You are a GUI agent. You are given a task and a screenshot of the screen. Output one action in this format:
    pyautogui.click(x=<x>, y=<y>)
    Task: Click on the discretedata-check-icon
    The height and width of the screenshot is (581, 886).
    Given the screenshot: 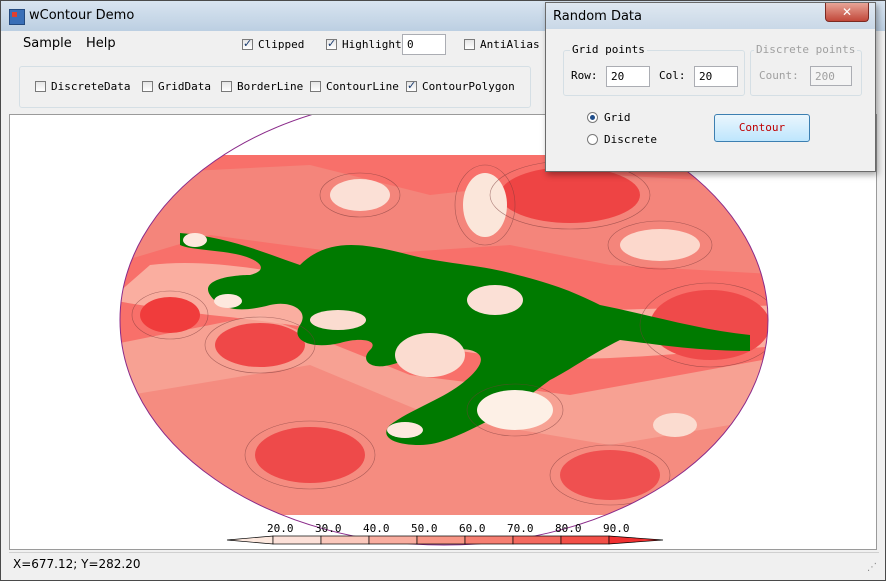 What is the action you would take?
    pyautogui.click(x=40, y=86)
    